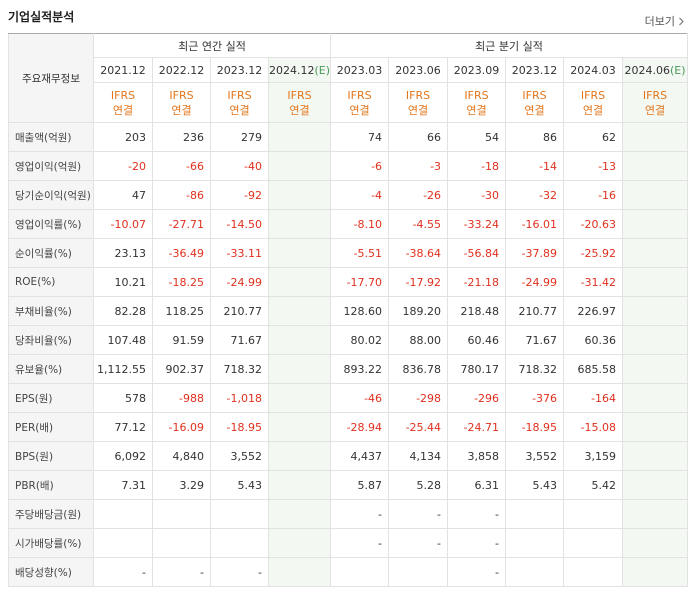 The width and height of the screenshot is (693, 592). I want to click on value-cell: -24.99, so click(535, 282).